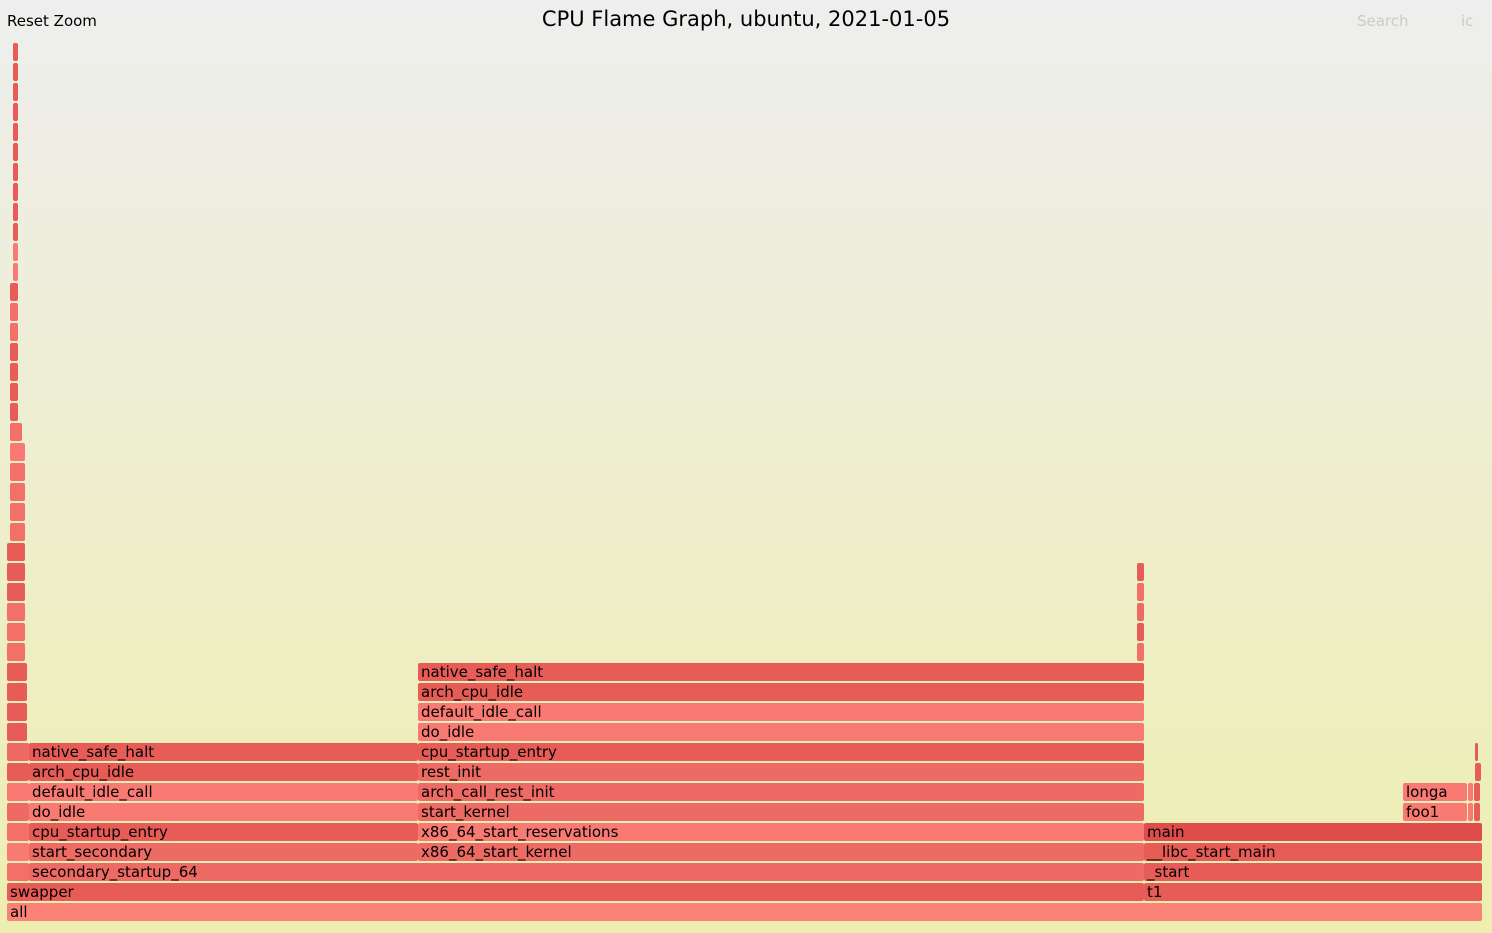 The width and height of the screenshot is (1492, 933). Describe the element at coordinates (223, 852) in the screenshot. I see `frame-start-secondary: start_secondary` at that location.